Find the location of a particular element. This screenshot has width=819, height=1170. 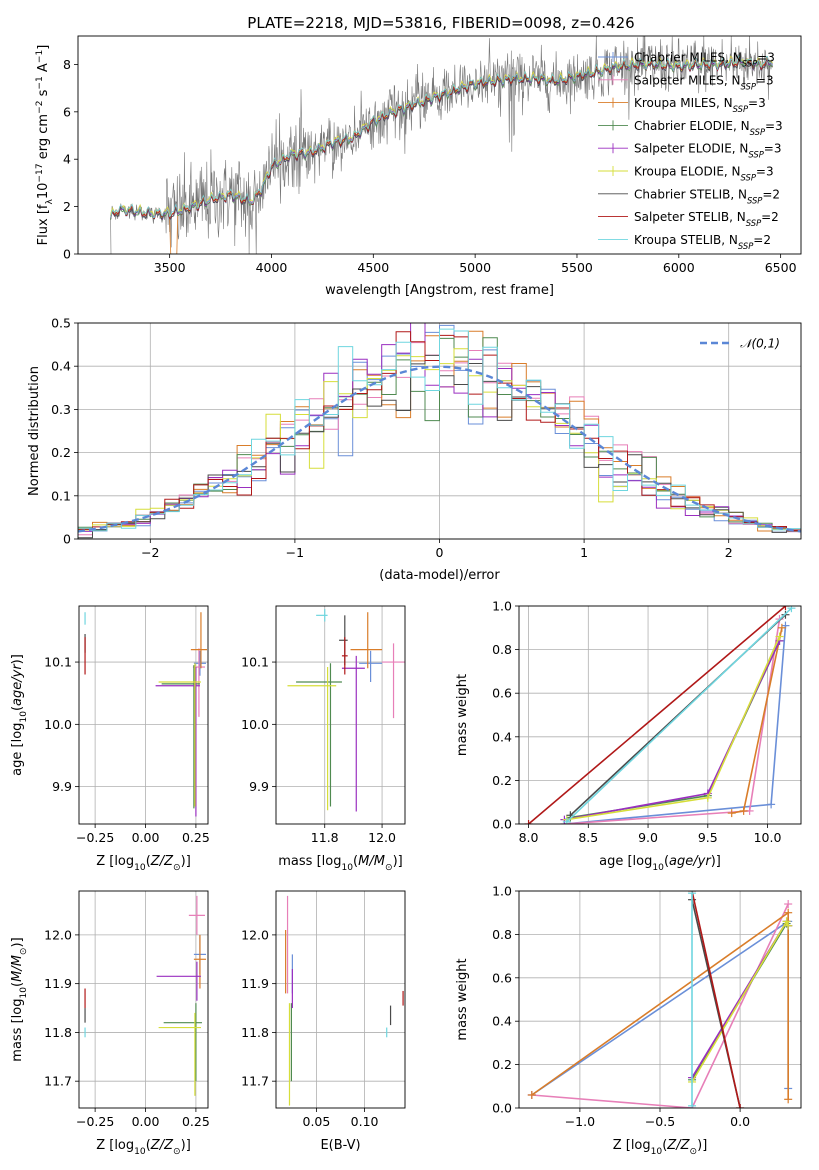

y-tick-label: 12.0 is located at coordinates (255, 934).